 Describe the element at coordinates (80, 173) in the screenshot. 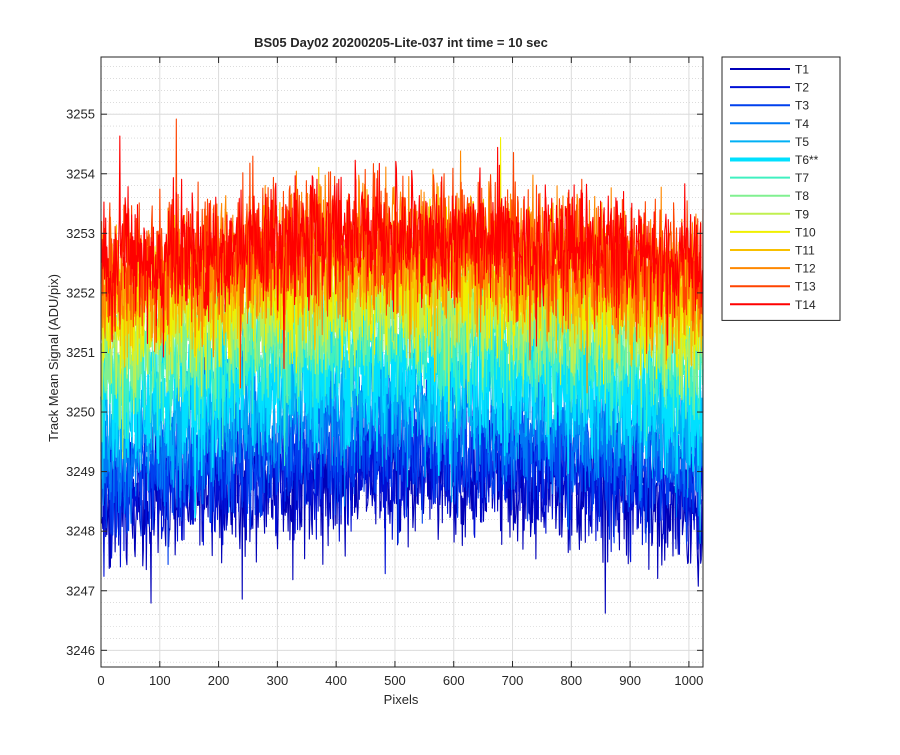

I see `y-tick-label: 3254` at that location.